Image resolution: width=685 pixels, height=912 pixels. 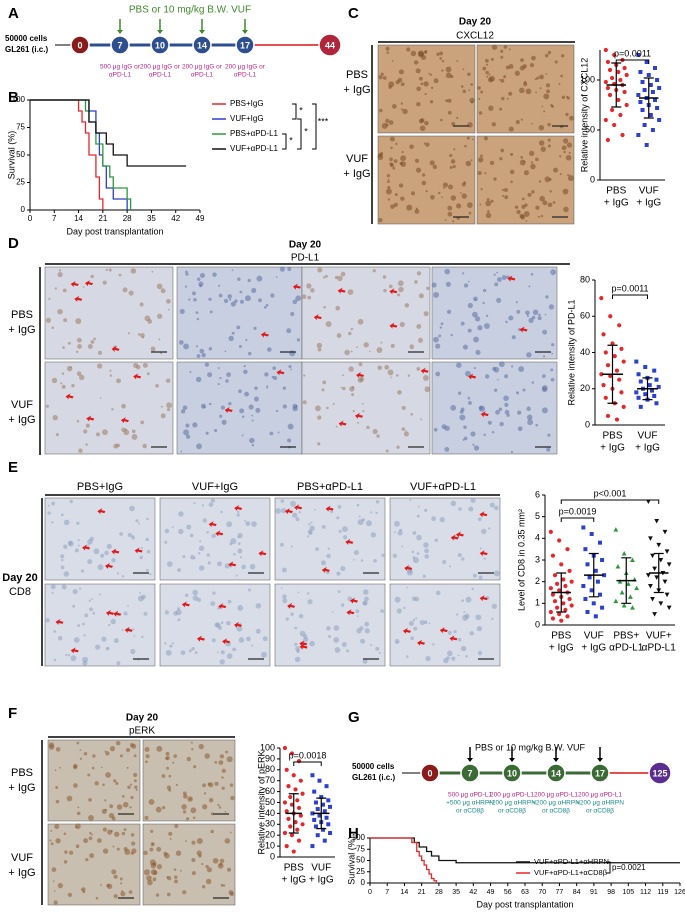 I want to click on label: + IgG, so click(x=356, y=90).